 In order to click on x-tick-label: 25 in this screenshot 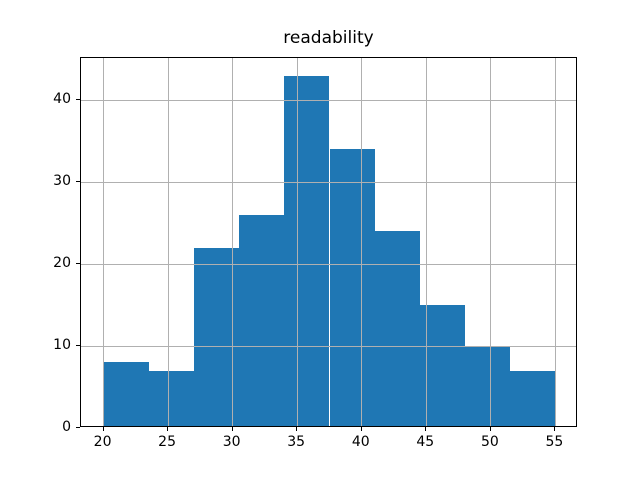, I will do `click(167, 442)`.